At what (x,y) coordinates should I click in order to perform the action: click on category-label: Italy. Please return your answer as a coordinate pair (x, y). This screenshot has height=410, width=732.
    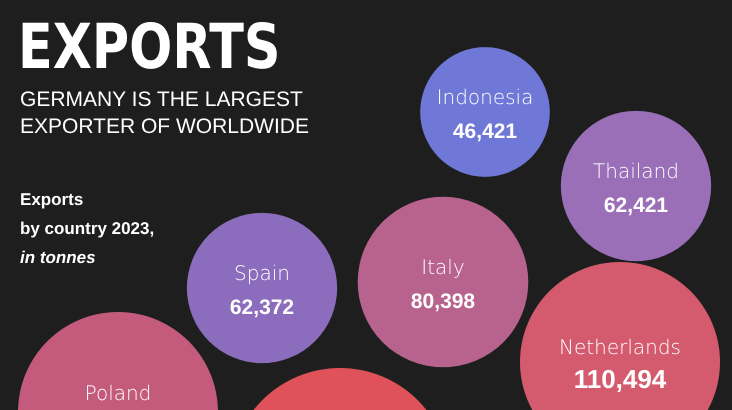
    Looking at the image, I should click on (443, 267).